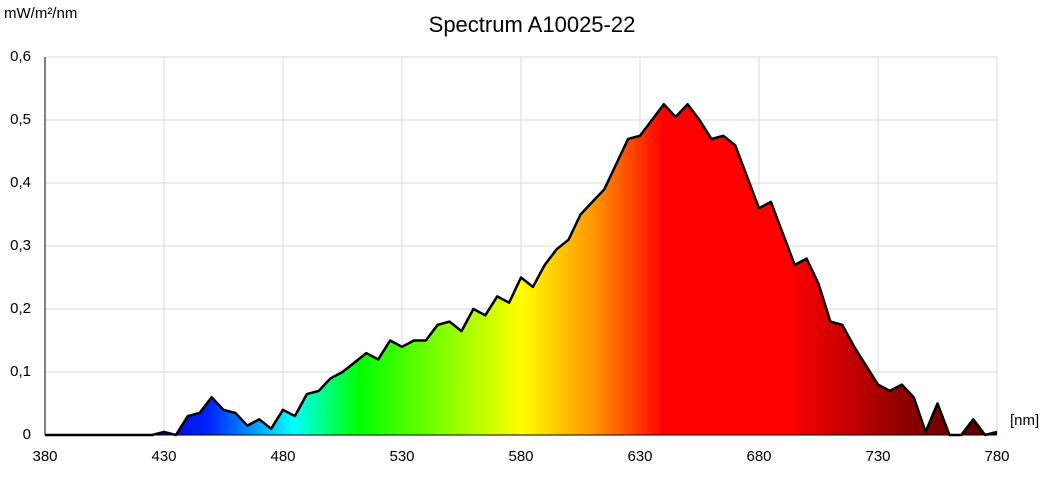 Image resolution: width=1064 pixels, height=478 pixels. What do you see at coordinates (20, 371) in the screenshot?
I see `y-tick-label: 0,1` at bounding box center [20, 371].